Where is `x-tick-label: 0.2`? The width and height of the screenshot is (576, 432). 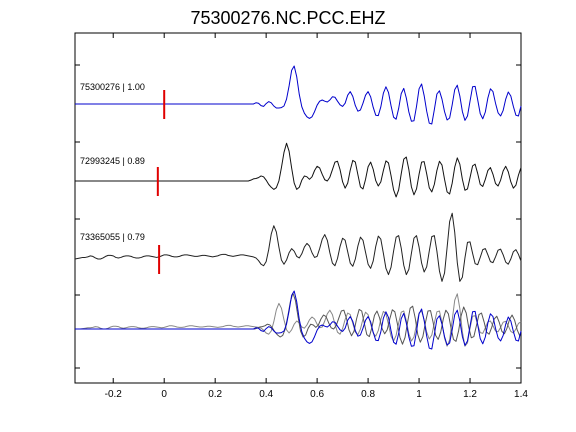
x-tick-label: 0.2 is located at coordinates (215, 394).